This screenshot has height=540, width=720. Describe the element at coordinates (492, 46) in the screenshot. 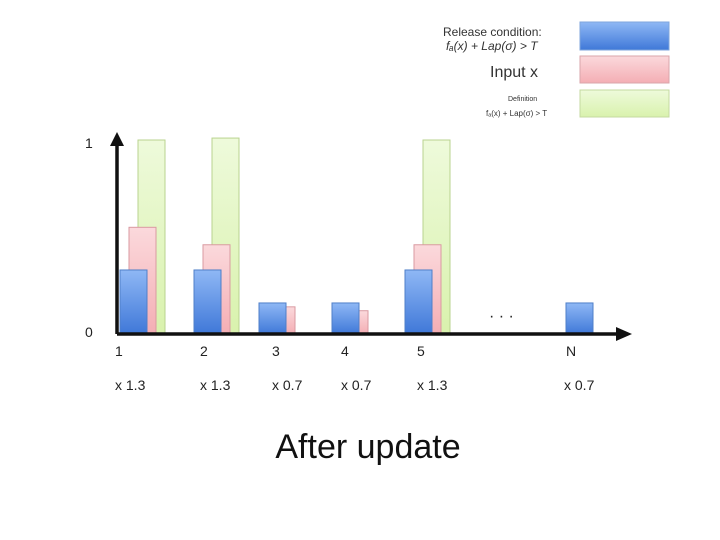

I see `release-condition-formula: fₐ(x) + Lap(σ) > T` at that location.